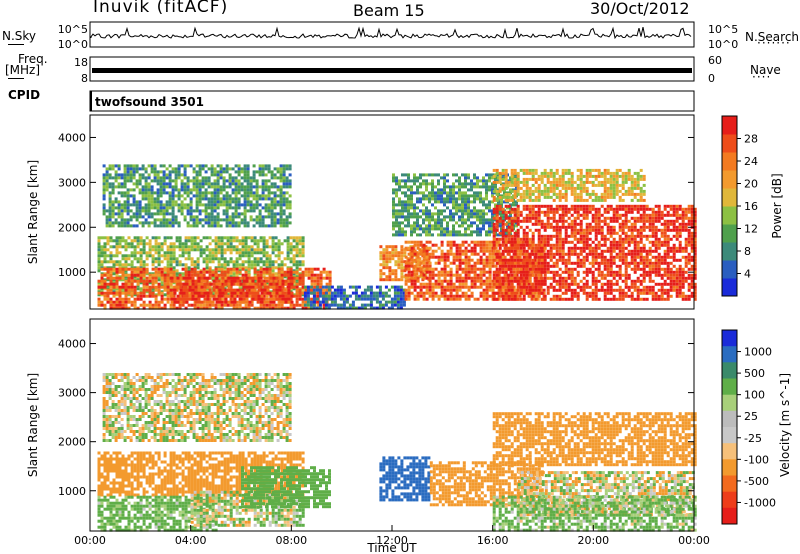  What do you see at coordinates (286, 296) in the screenshot?
I see `power-echo-cell-2042` at bounding box center [286, 296].